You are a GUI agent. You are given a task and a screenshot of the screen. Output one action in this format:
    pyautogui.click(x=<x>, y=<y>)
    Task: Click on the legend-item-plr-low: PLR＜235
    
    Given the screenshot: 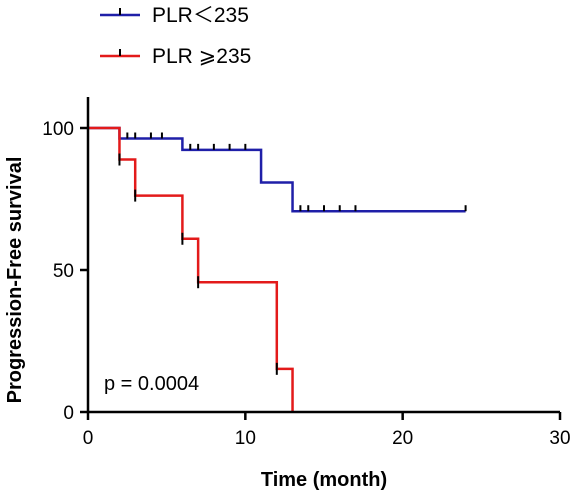 What is the action you would take?
    pyautogui.click(x=174, y=15)
    